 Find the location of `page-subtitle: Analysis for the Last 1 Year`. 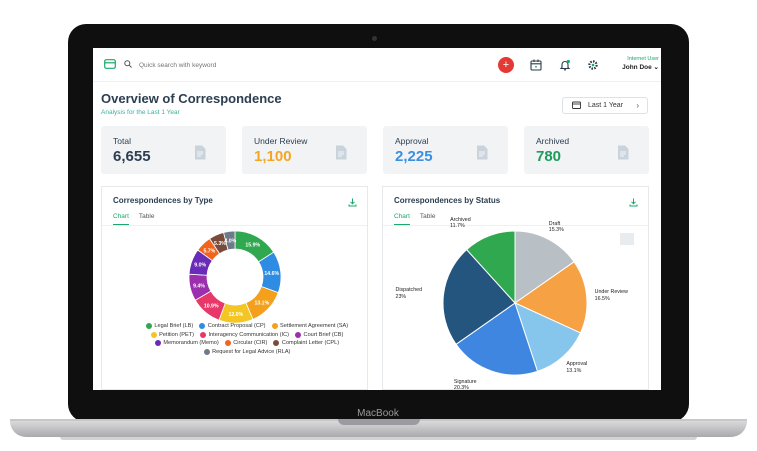

page-subtitle: Analysis for the Last 1 Year is located at coordinates (140, 112).